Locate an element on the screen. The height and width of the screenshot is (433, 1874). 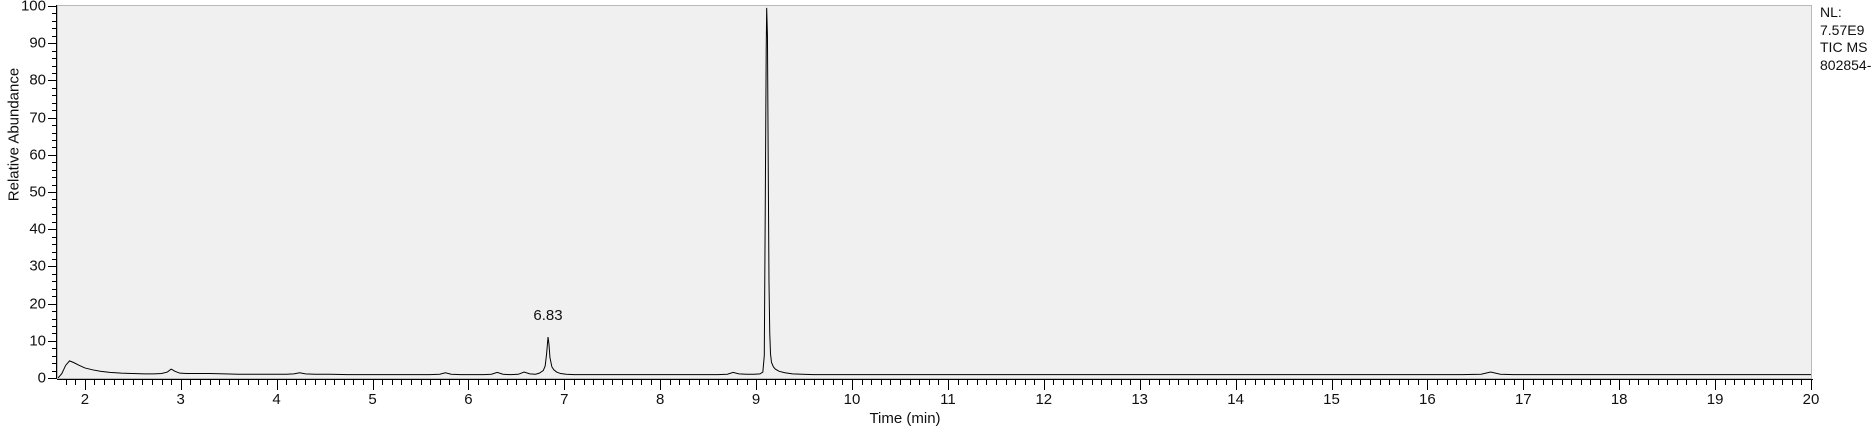
y-tick-label: 30 is located at coordinates (37, 266).